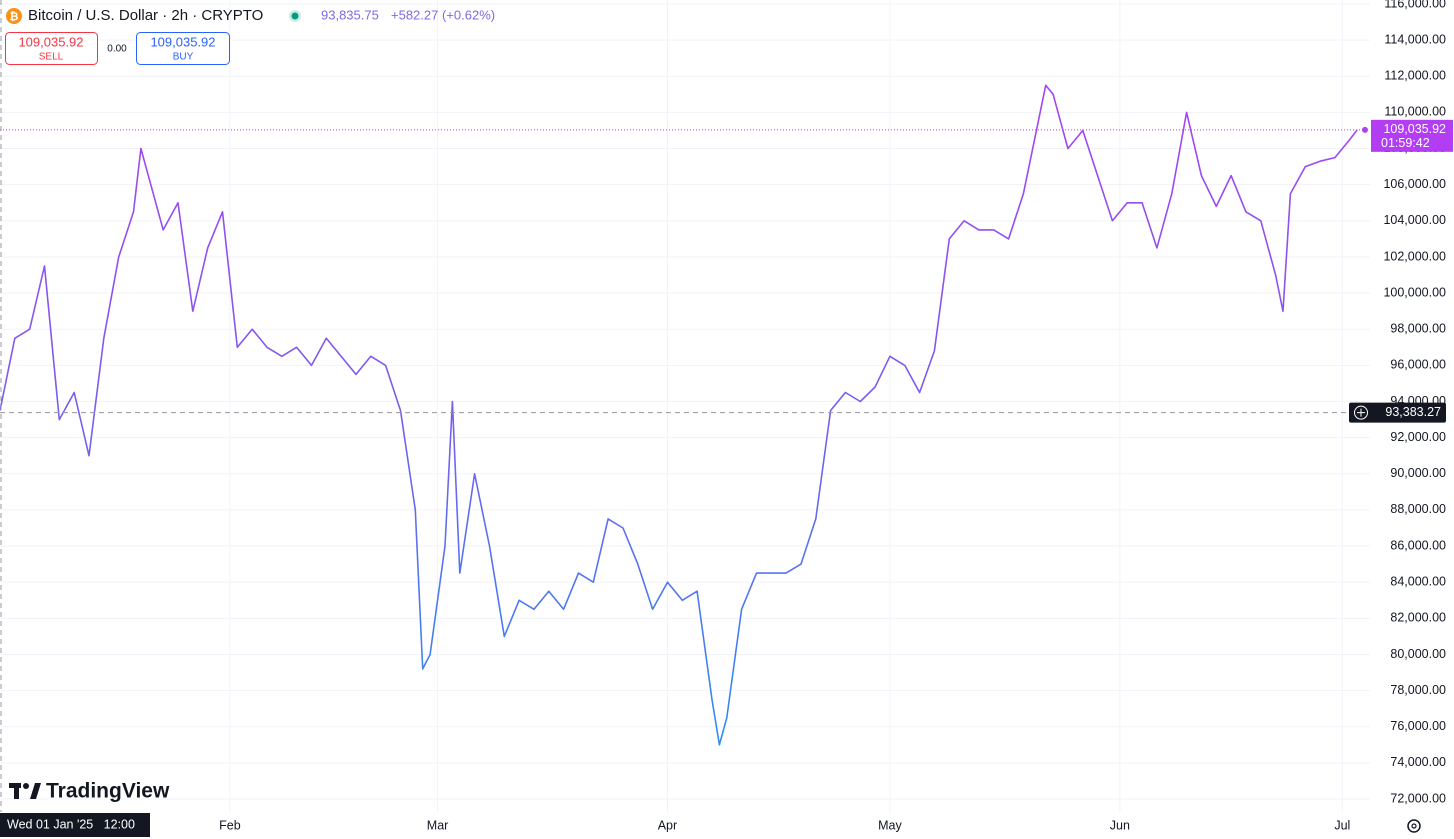 Image resolution: width=1454 pixels, height=839 pixels. I want to click on crosshair-badge, so click(1397, 412).